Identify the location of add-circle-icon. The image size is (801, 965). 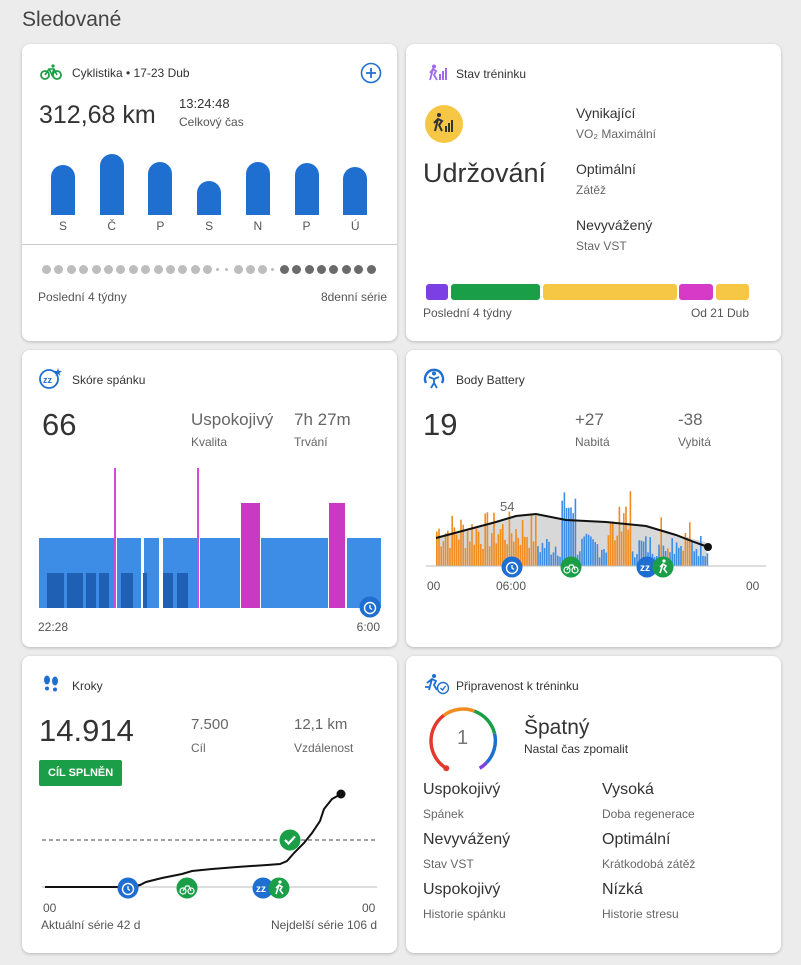
(371, 73).